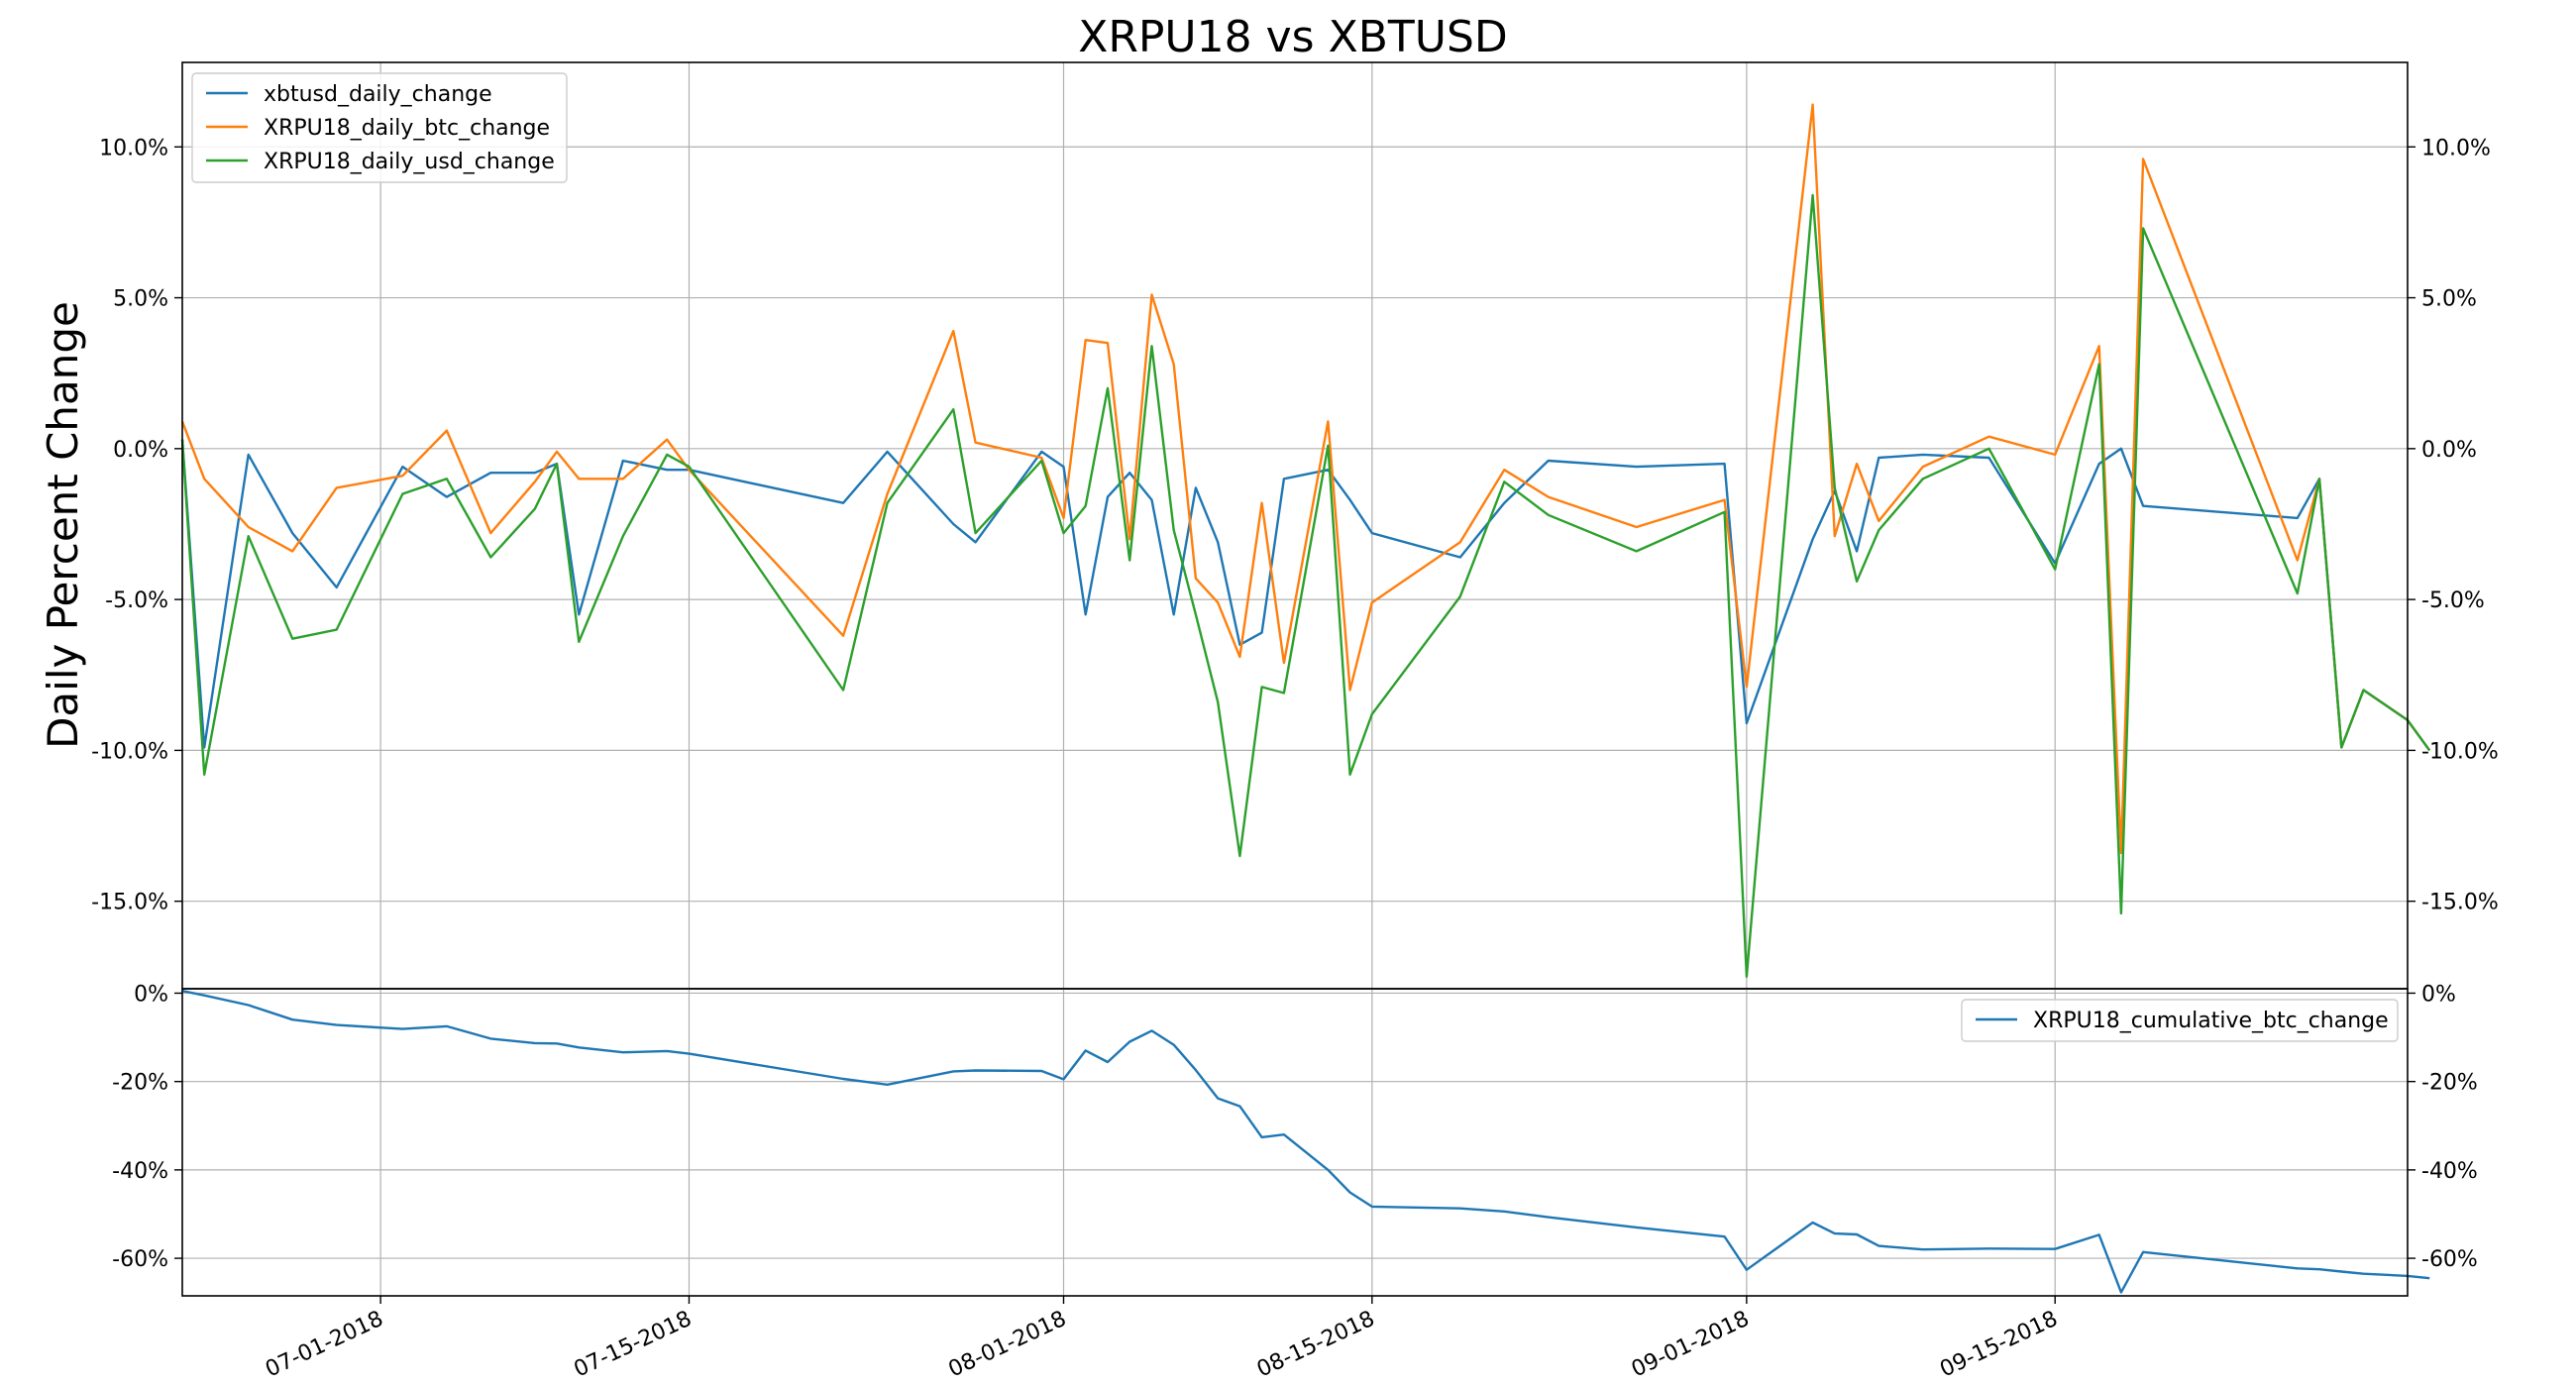  Describe the element at coordinates (63, 525) in the screenshot. I see `y-axis-label: Daily Percent Change` at that location.